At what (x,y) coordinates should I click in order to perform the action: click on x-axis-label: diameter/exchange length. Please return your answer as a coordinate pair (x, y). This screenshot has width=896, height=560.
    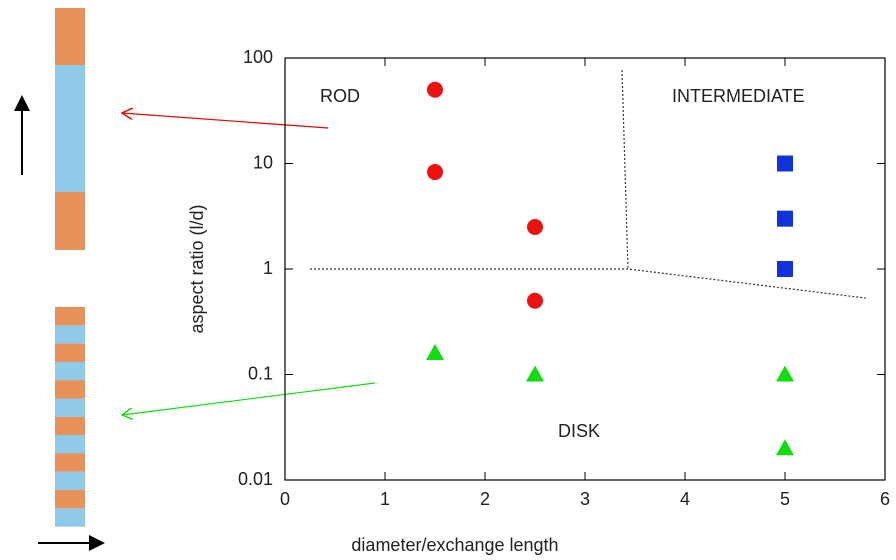
    Looking at the image, I should click on (454, 545).